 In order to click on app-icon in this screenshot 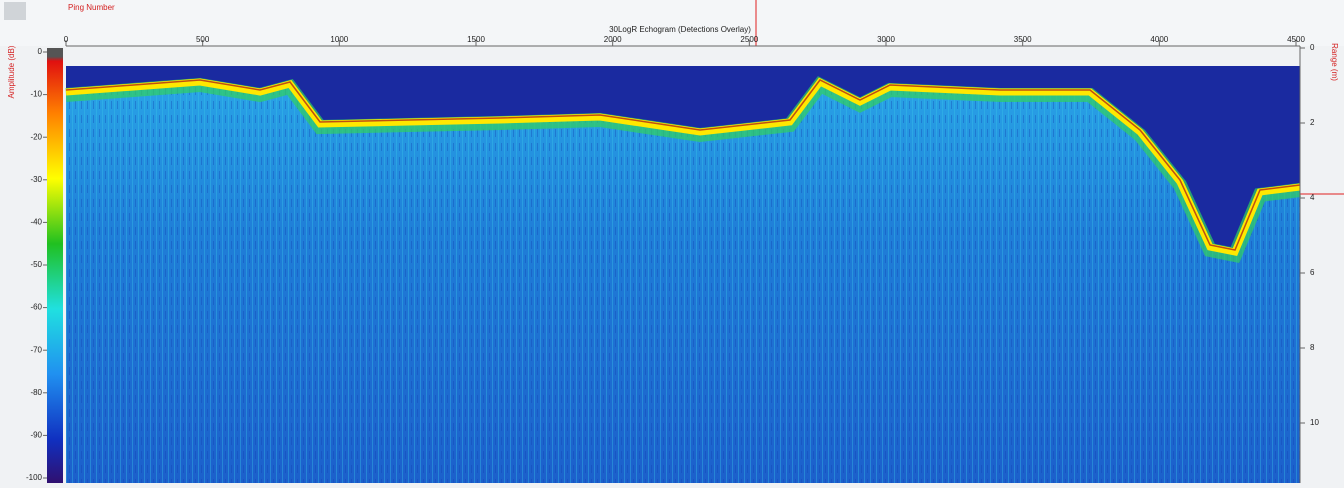, I will do `click(15, 11)`.